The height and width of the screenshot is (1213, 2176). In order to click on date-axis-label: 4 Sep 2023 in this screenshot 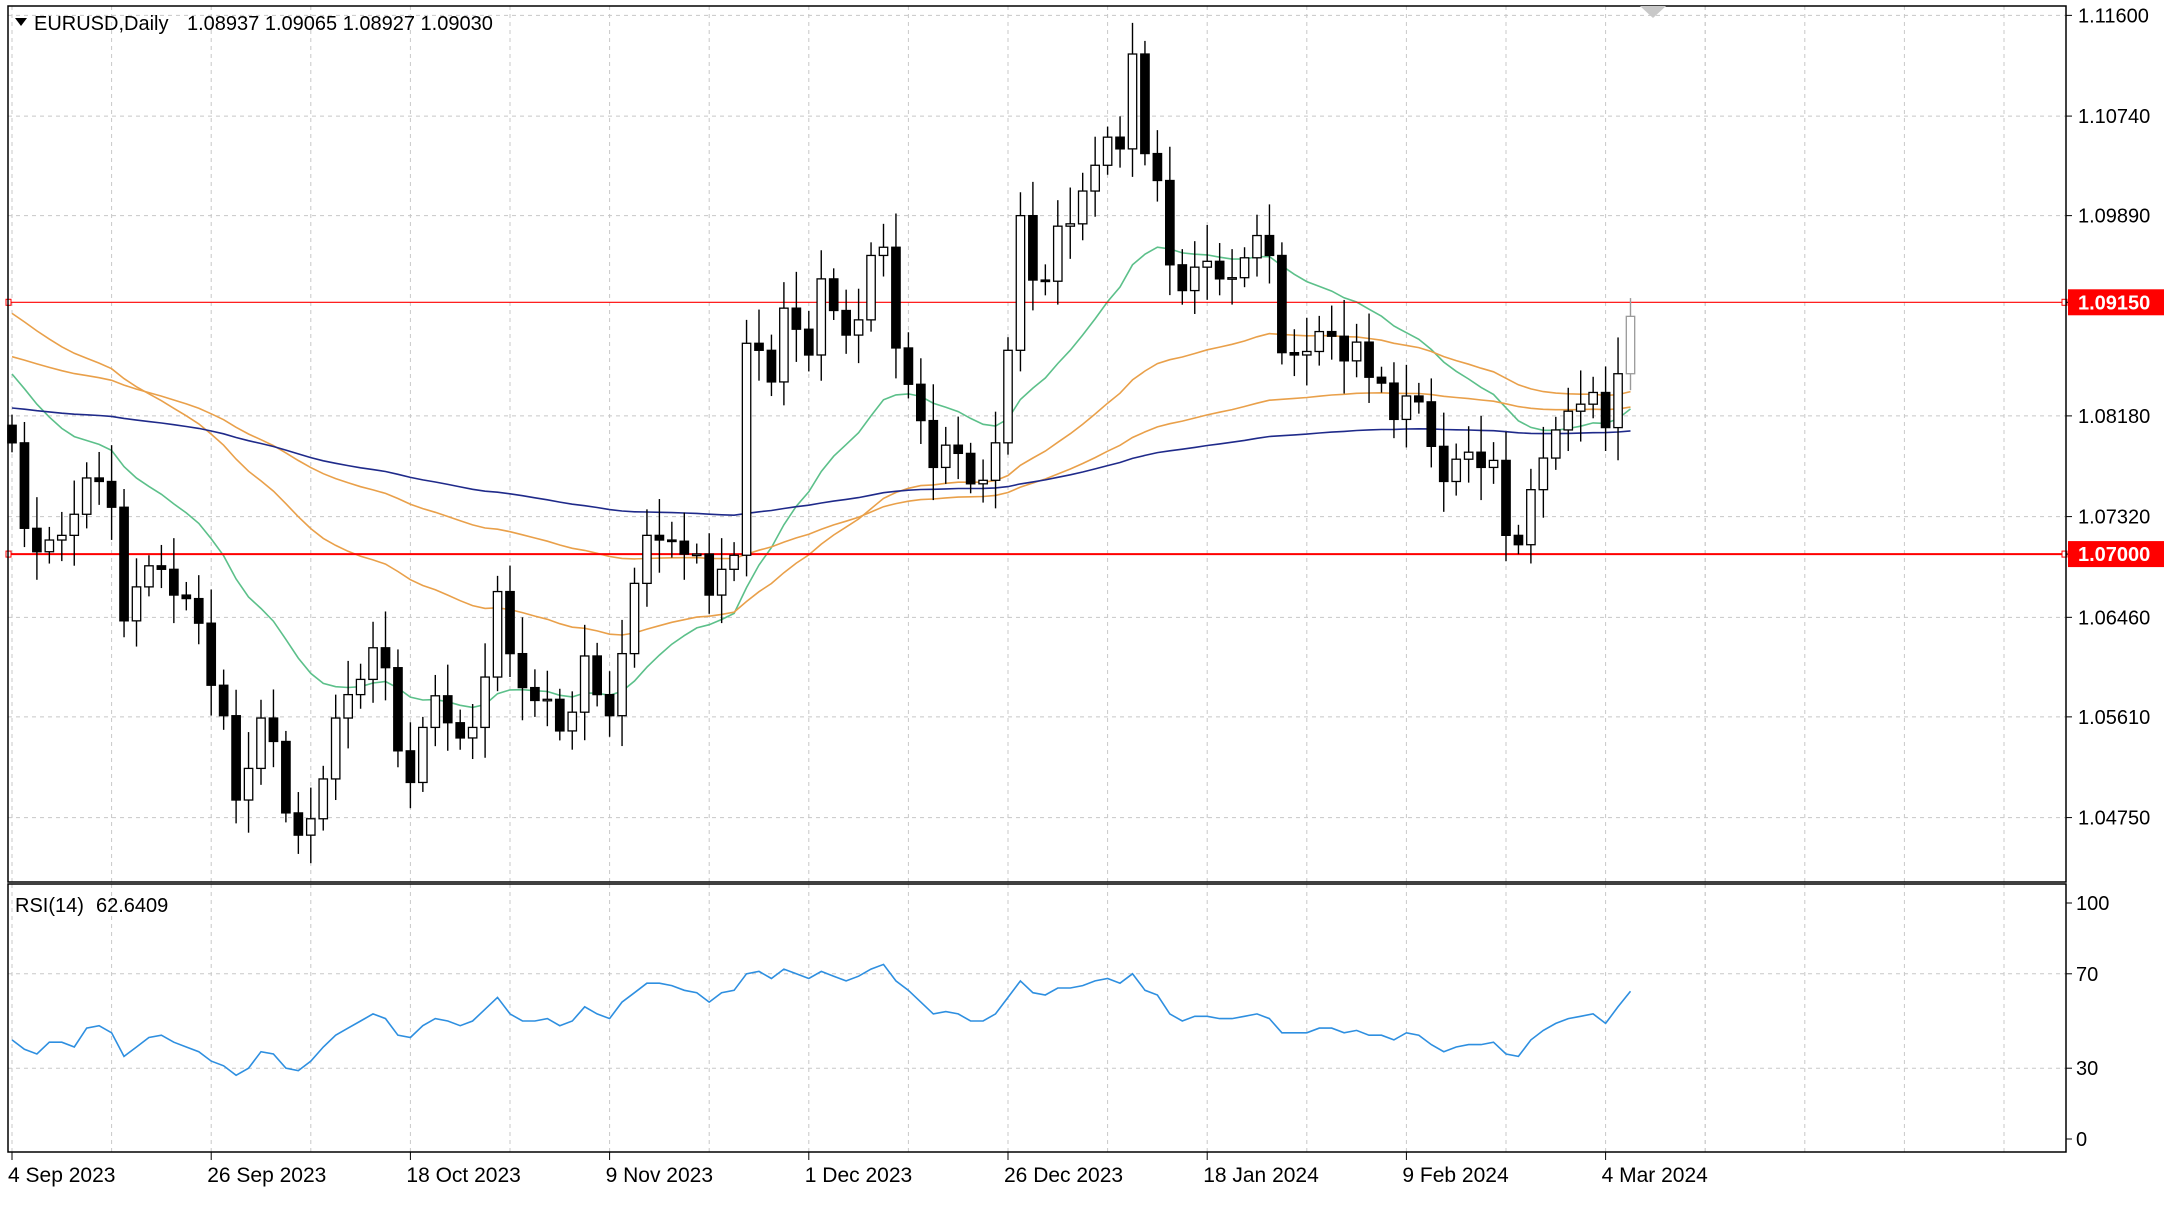, I will do `click(61, 1175)`.